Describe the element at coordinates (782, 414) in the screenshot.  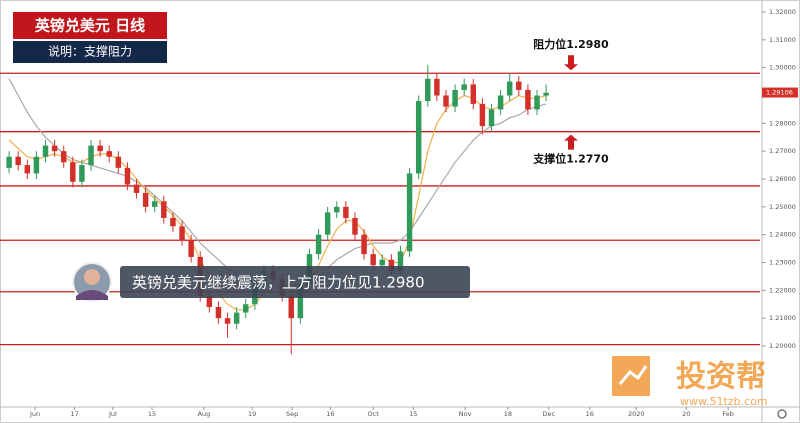
I see `settings-icon` at that location.